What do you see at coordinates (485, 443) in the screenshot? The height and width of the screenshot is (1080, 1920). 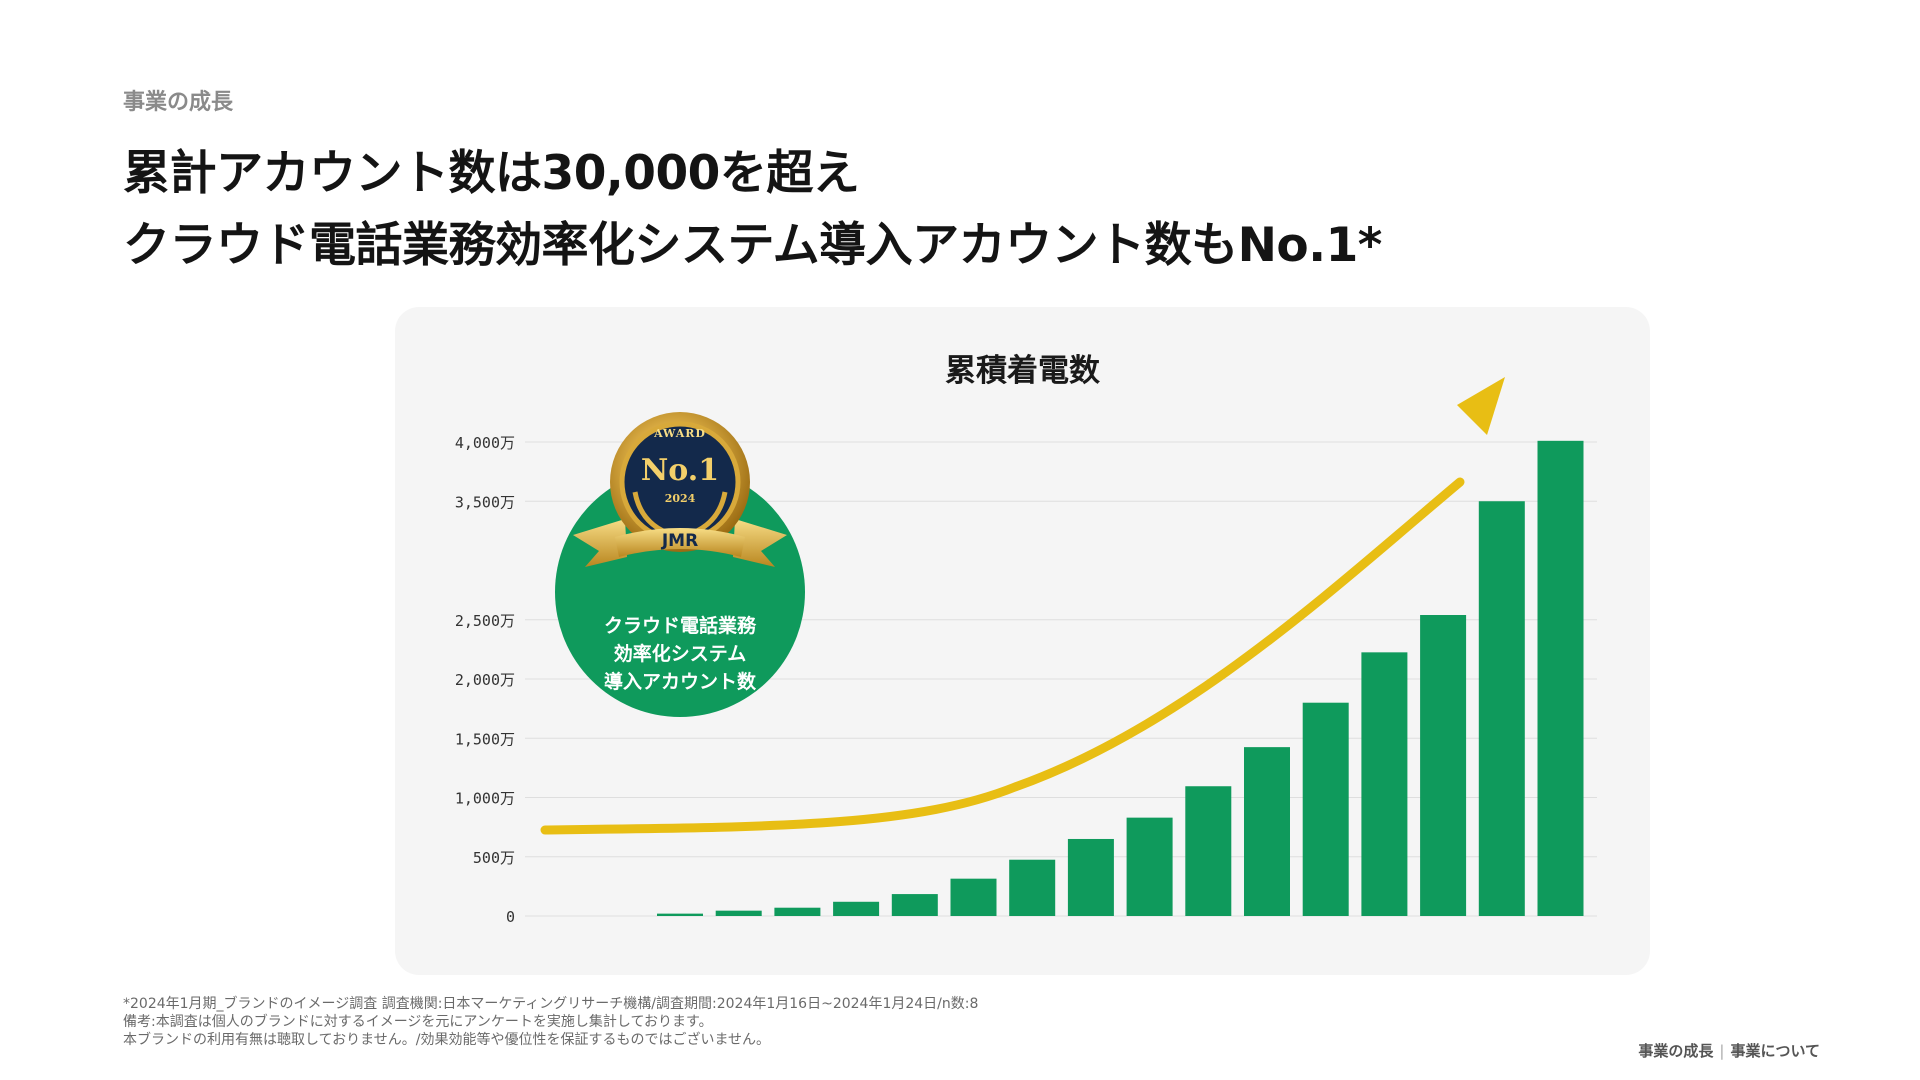 I see `y-tick-label: 4,000万` at bounding box center [485, 443].